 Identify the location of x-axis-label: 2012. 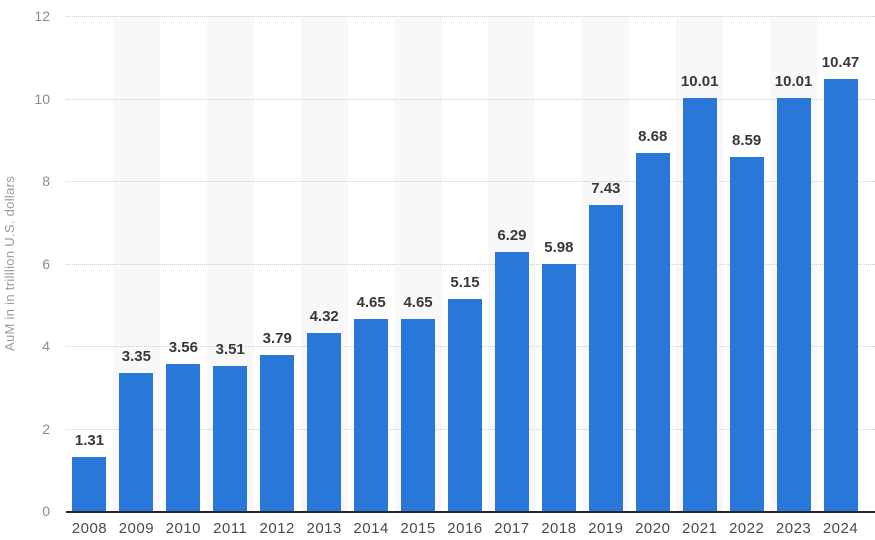
(277, 528).